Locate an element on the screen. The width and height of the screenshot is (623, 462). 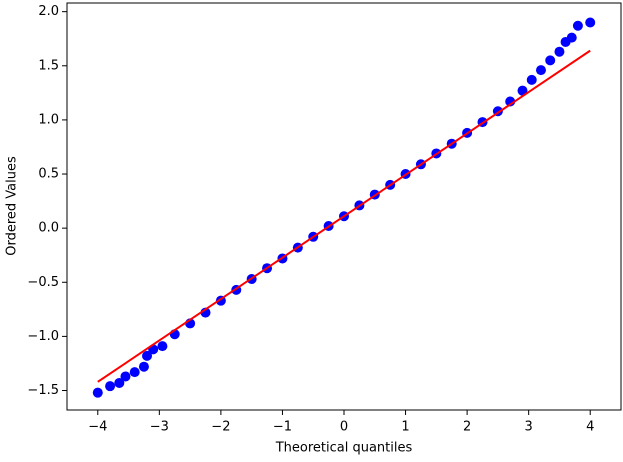
x-tick-label: −4 is located at coordinates (97, 427).